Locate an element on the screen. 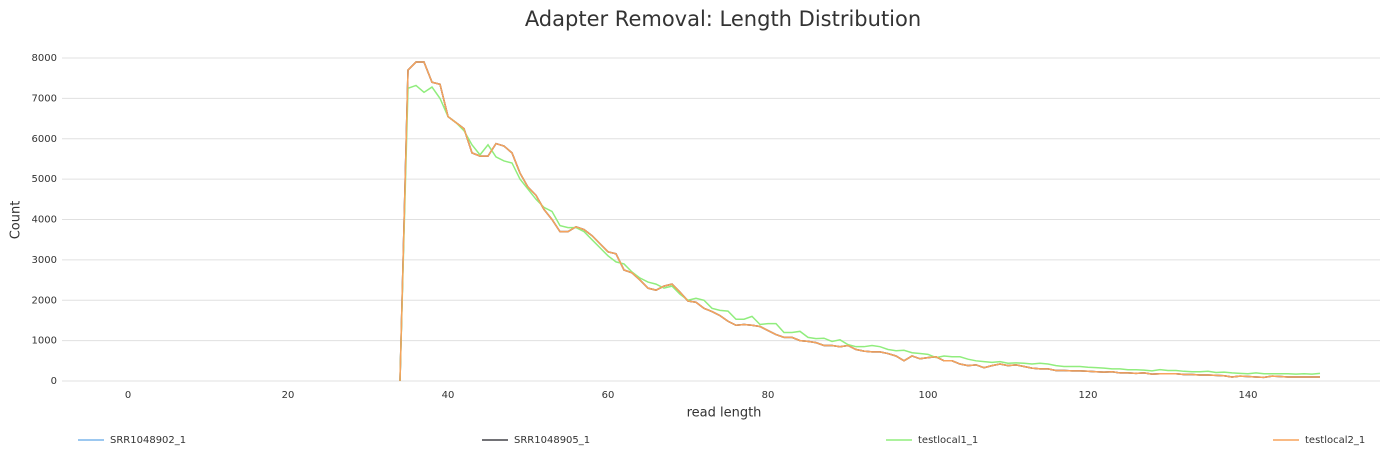  legend-label: SRR1048902_1 is located at coordinates (148, 440).